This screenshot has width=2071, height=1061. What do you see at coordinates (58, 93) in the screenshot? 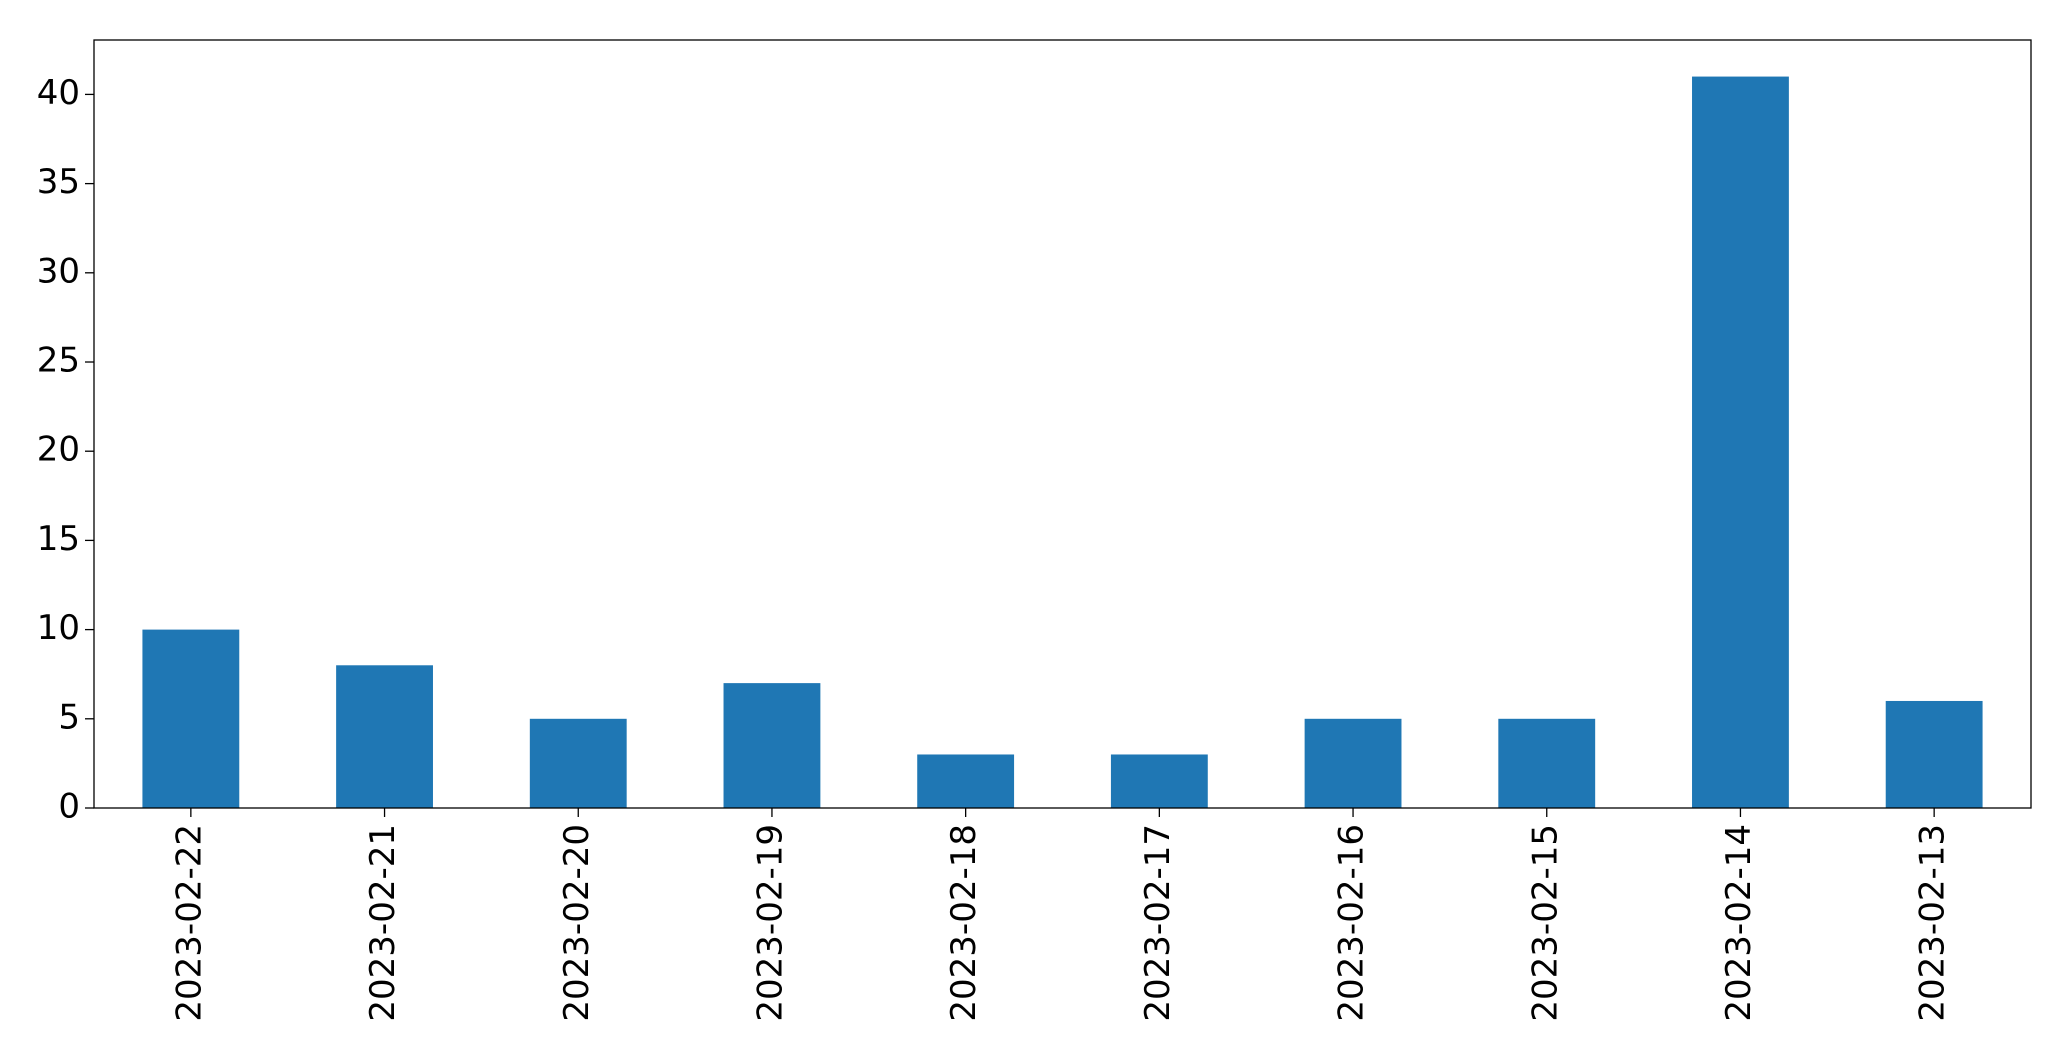
I see `y-tick-label: 40` at bounding box center [58, 93].